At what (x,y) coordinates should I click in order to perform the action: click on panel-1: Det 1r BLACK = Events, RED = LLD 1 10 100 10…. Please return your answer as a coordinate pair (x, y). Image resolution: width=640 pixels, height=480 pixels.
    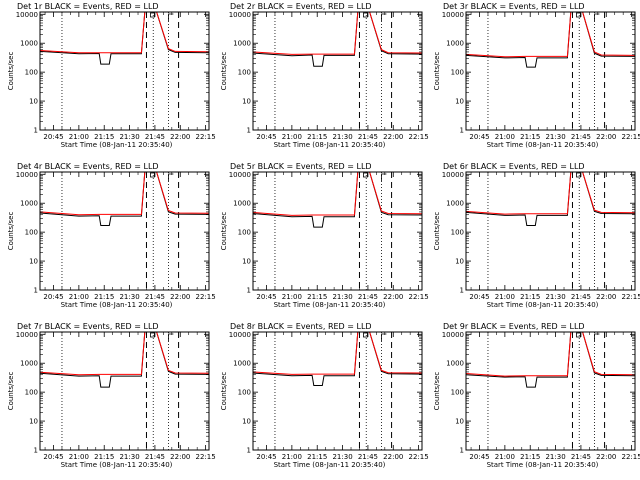
    Looking at the image, I should click on (111, 75).